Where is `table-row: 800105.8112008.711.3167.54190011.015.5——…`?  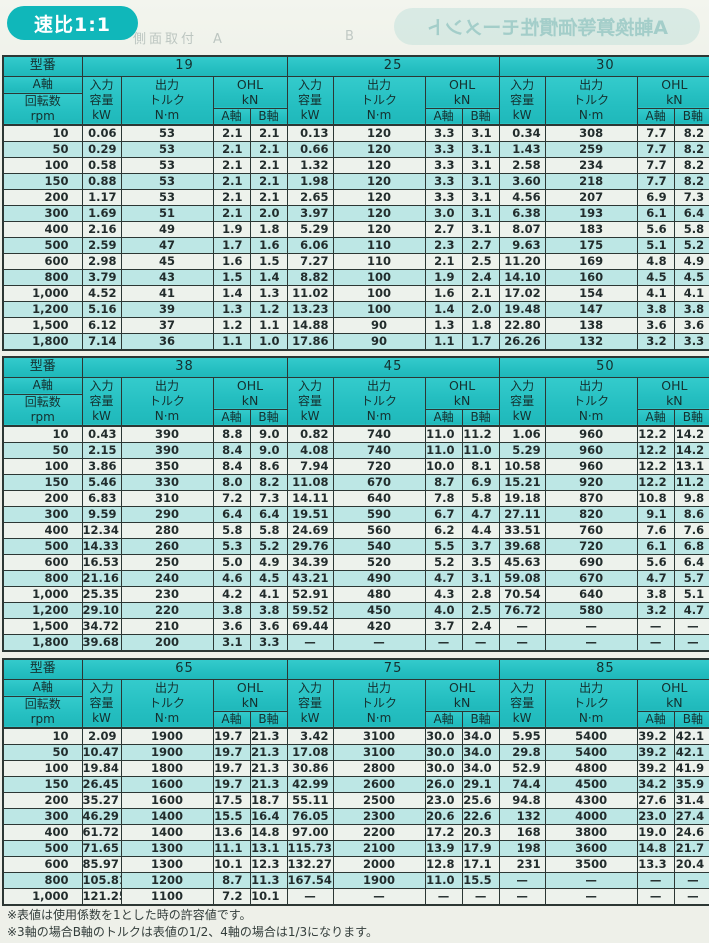 table-row: 800105.8112008.711.3167.54190011.015.5——… is located at coordinates (355, 881).